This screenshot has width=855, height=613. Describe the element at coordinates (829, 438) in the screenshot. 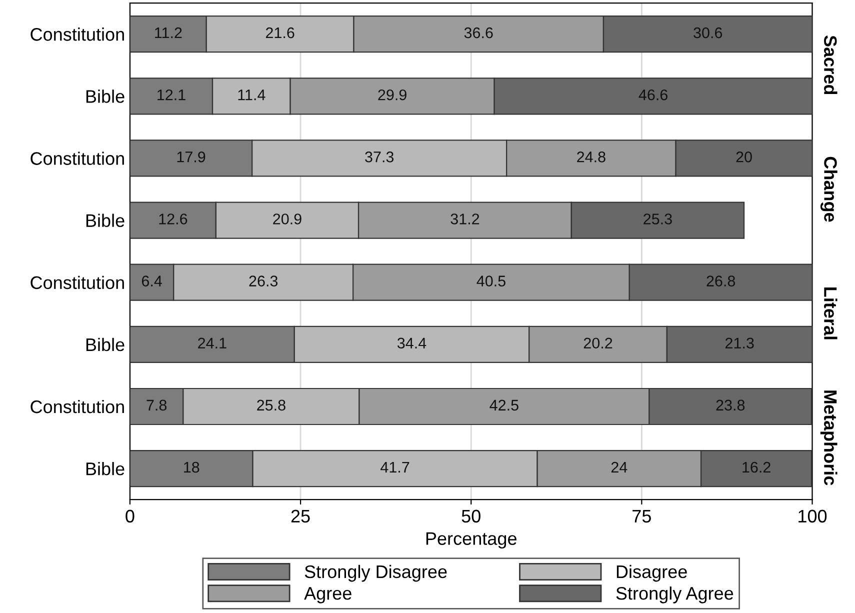

I see `text: Metaphoric` at that location.